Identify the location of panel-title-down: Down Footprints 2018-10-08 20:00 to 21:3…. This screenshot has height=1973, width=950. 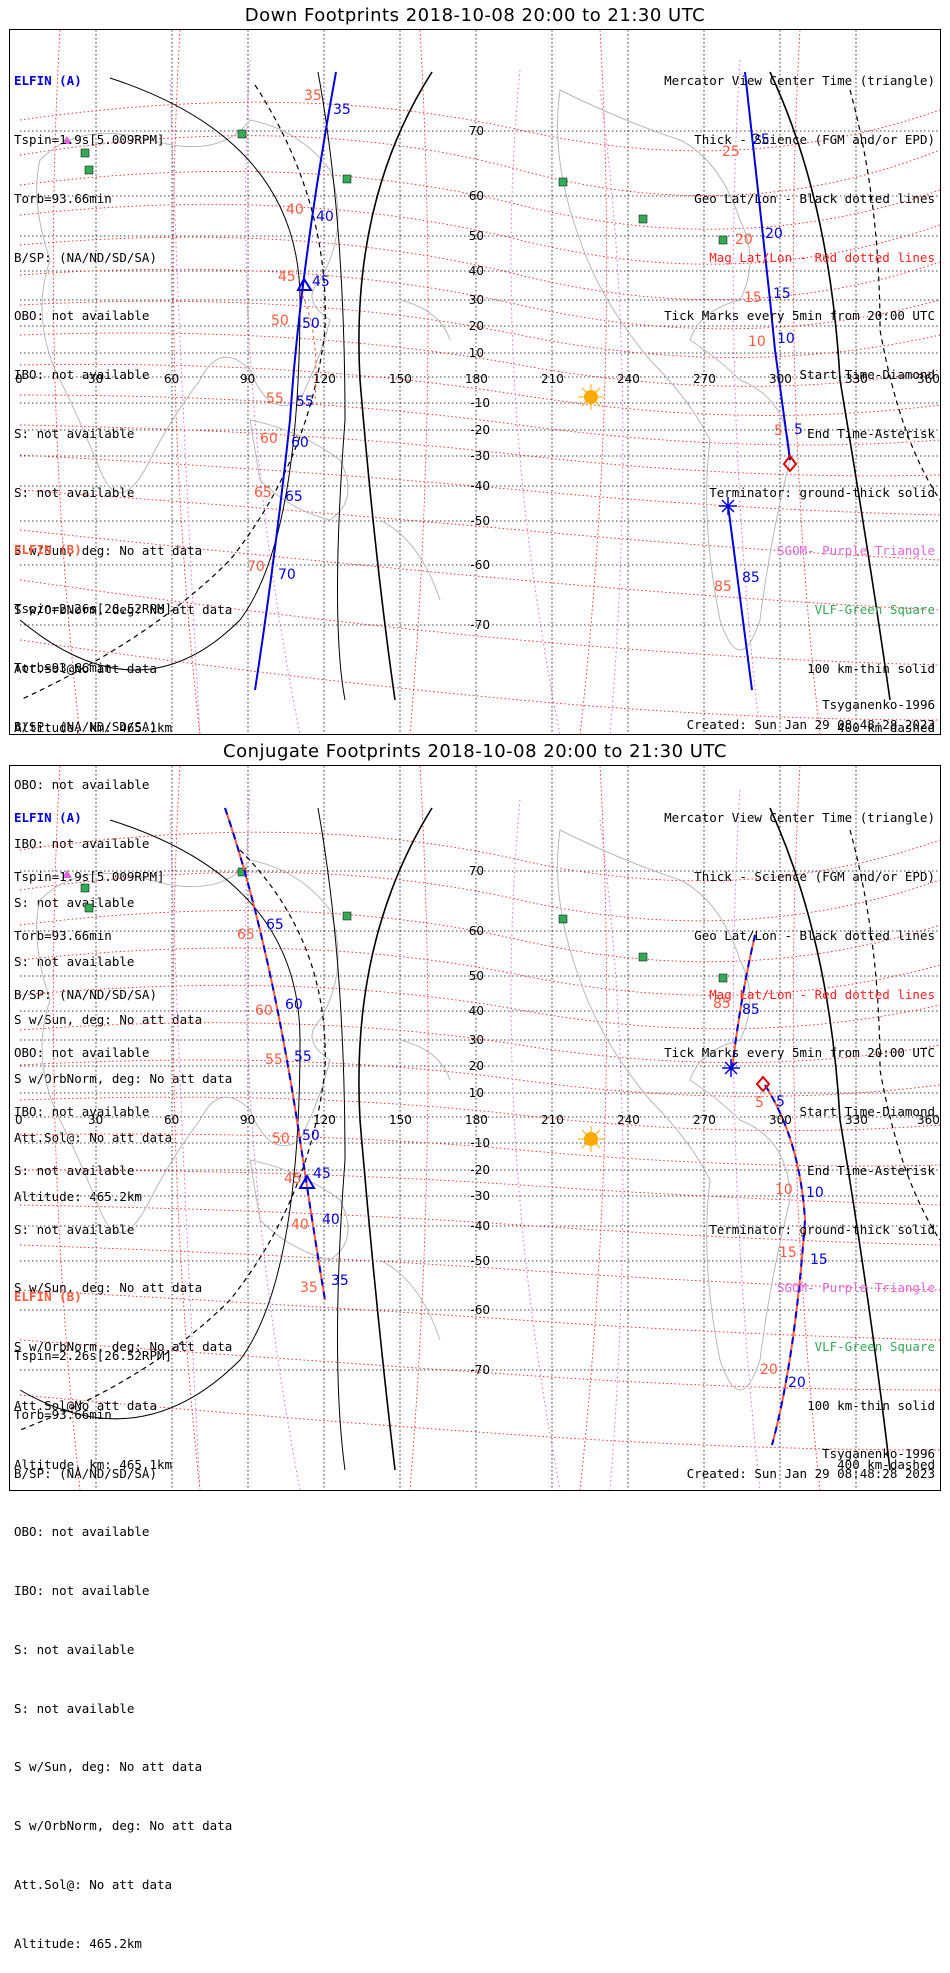
(475, 15).